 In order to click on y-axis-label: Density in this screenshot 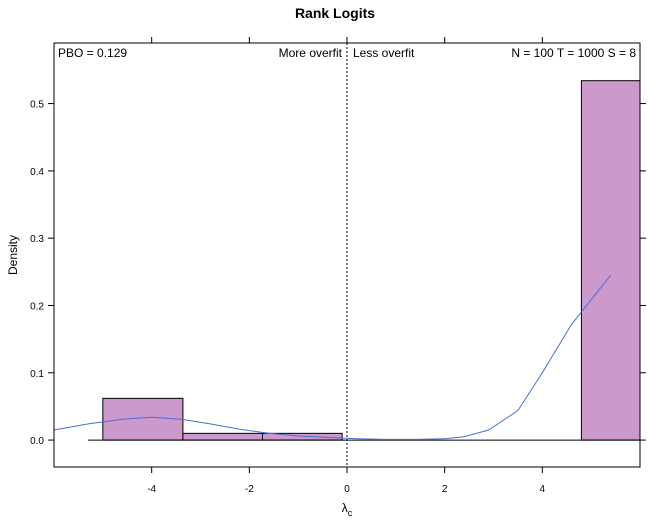, I will do `click(13, 255)`.